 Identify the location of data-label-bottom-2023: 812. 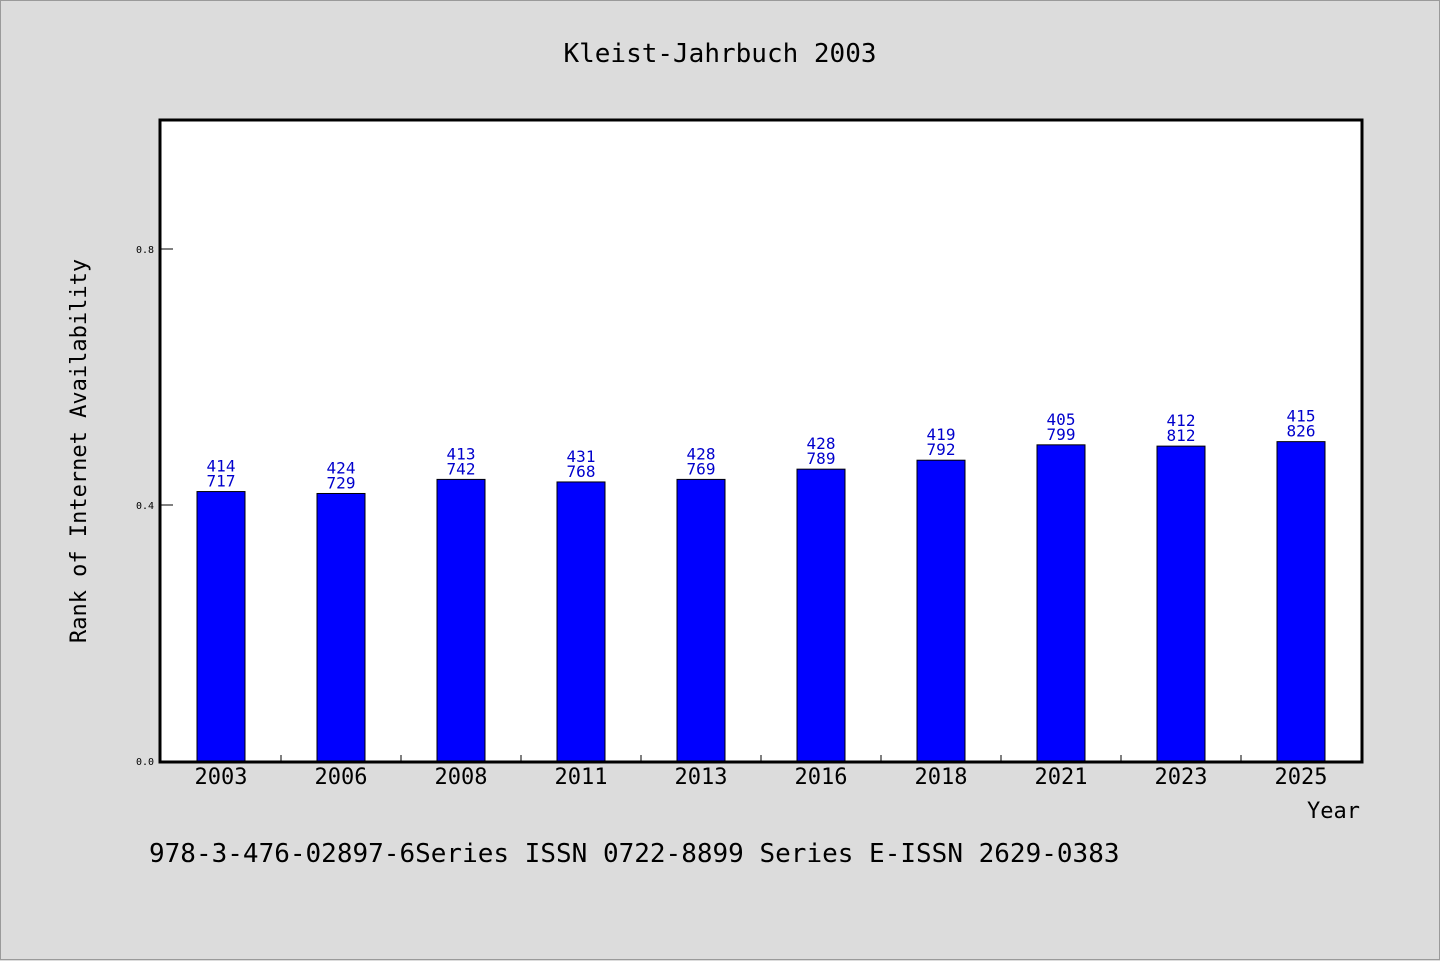
(1181, 435).